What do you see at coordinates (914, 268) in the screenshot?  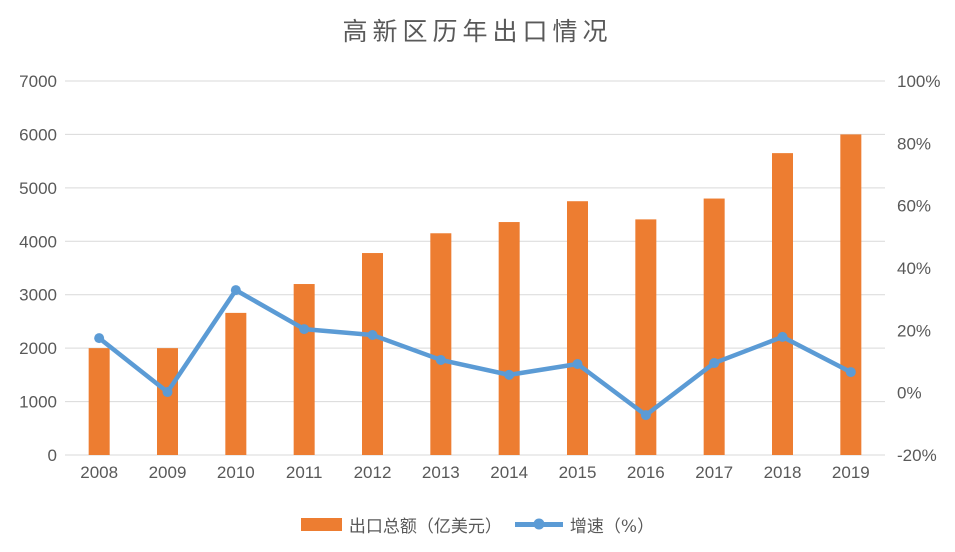 I see `right-axis-tick-40%: 40%` at bounding box center [914, 268].